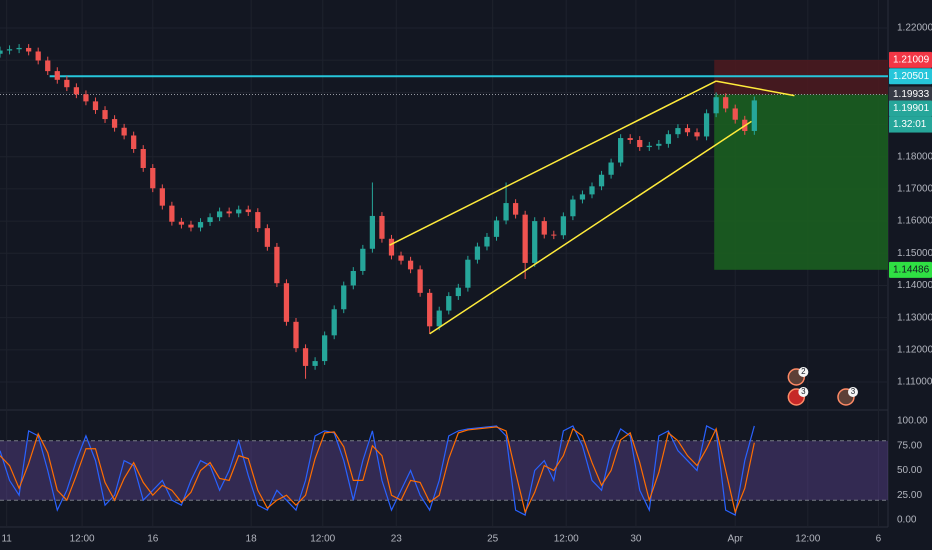  Describe the element at coordinates (909, 495) in the screenshot. I see `stoch-tick-label: 25.00` at that location.